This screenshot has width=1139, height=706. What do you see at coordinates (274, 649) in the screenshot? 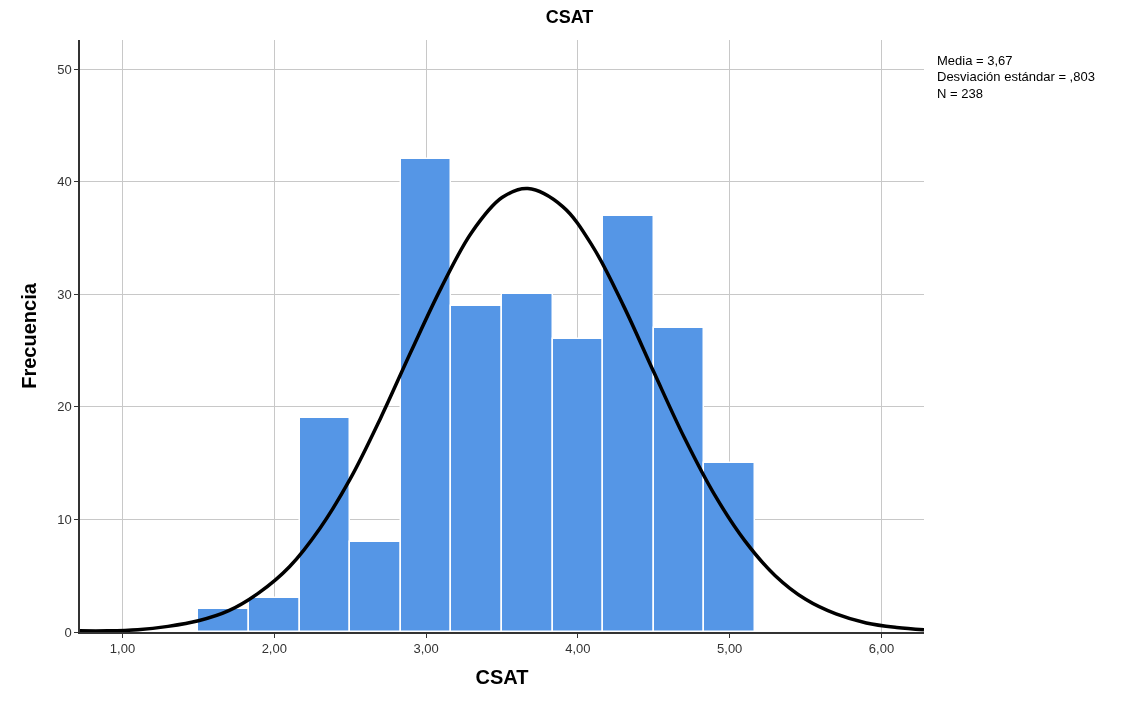
I see `x-tick-label: 2,00` at bounding box center [274, 649].